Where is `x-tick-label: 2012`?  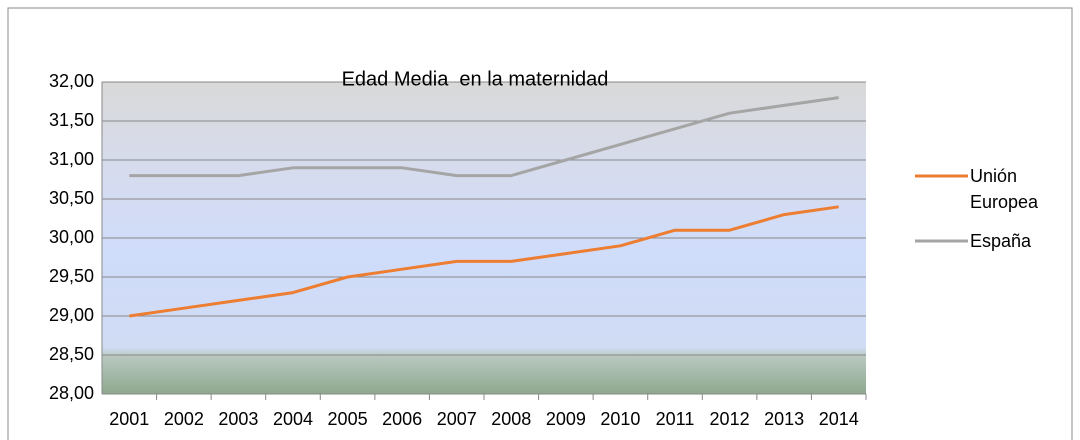
x-tick-label: 2012 is located at coordinates (730, 419).